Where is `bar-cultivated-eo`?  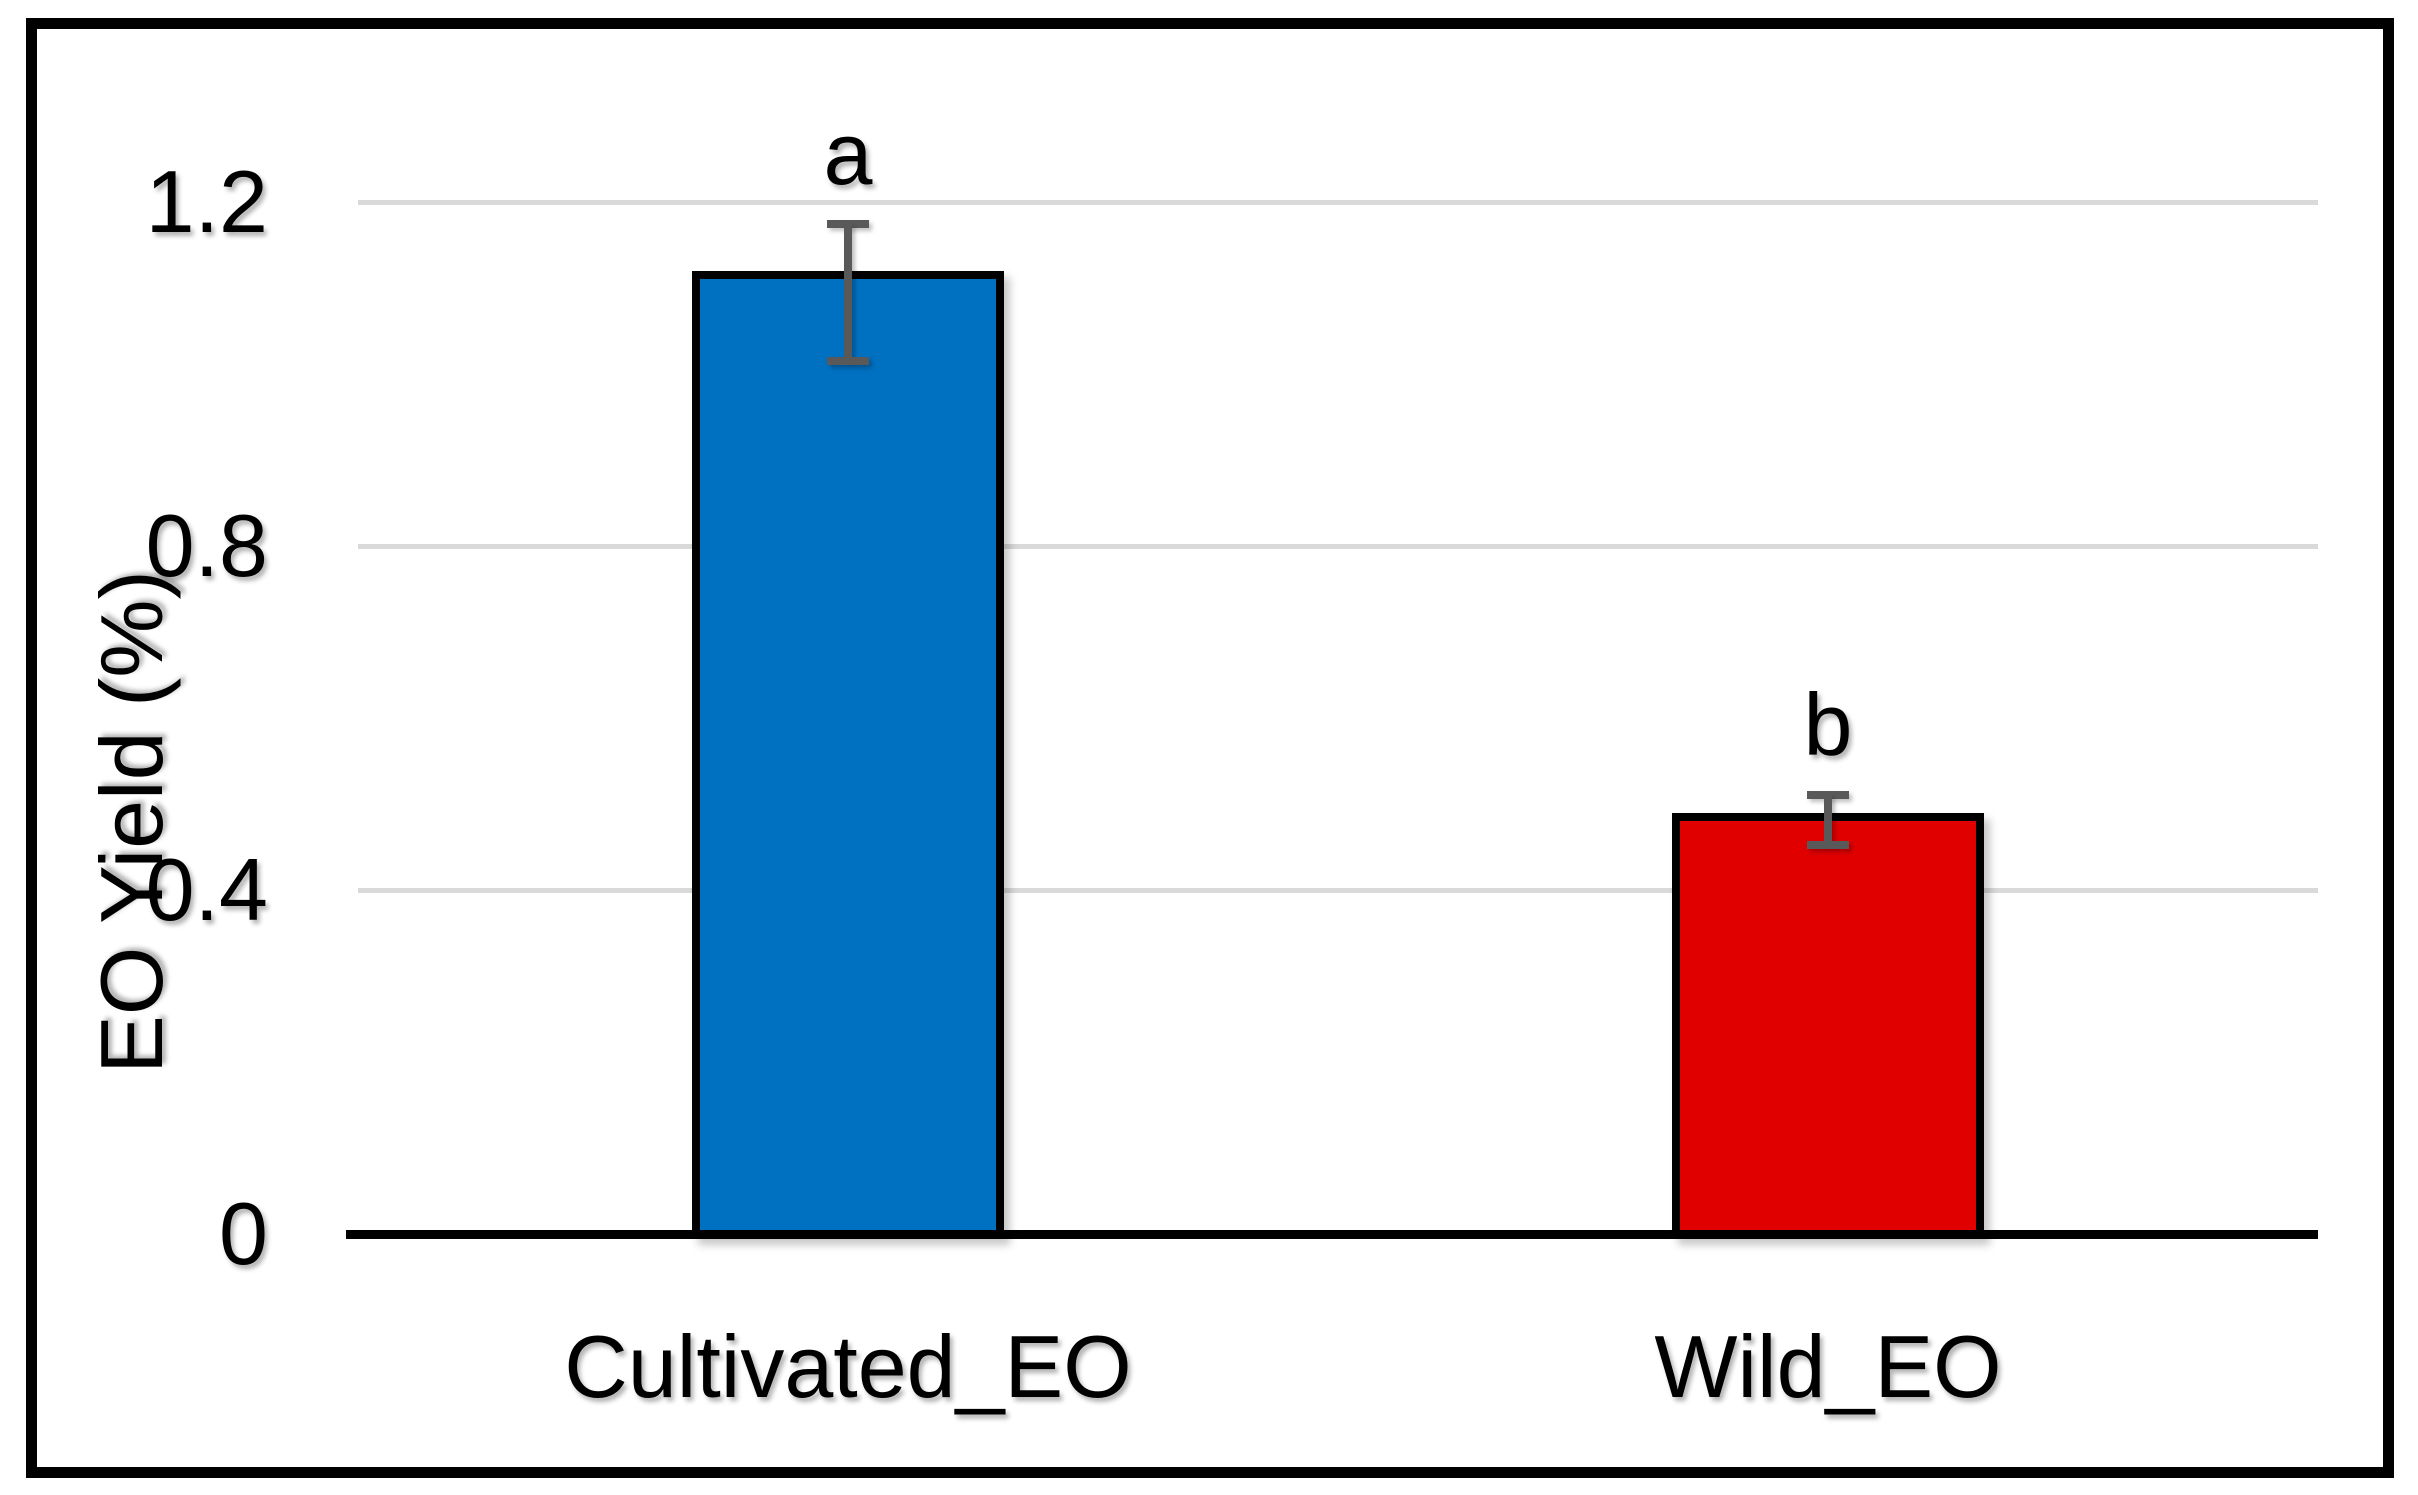 bar-cultivated-eo is located at coordinates (848, 755).